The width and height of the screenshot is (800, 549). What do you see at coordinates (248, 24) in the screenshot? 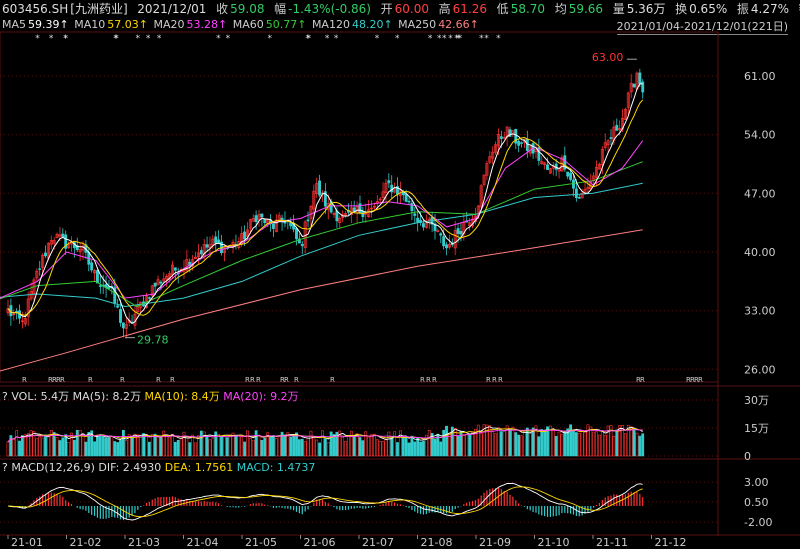
I see `ma60-label: MA60` at bounding box center [248, 24].